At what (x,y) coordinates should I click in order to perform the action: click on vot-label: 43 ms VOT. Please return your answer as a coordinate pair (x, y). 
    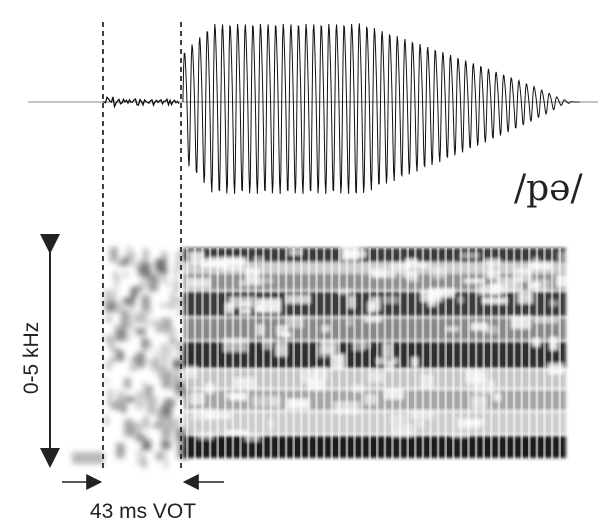
    Looking at the image, I should click on (143, 511).